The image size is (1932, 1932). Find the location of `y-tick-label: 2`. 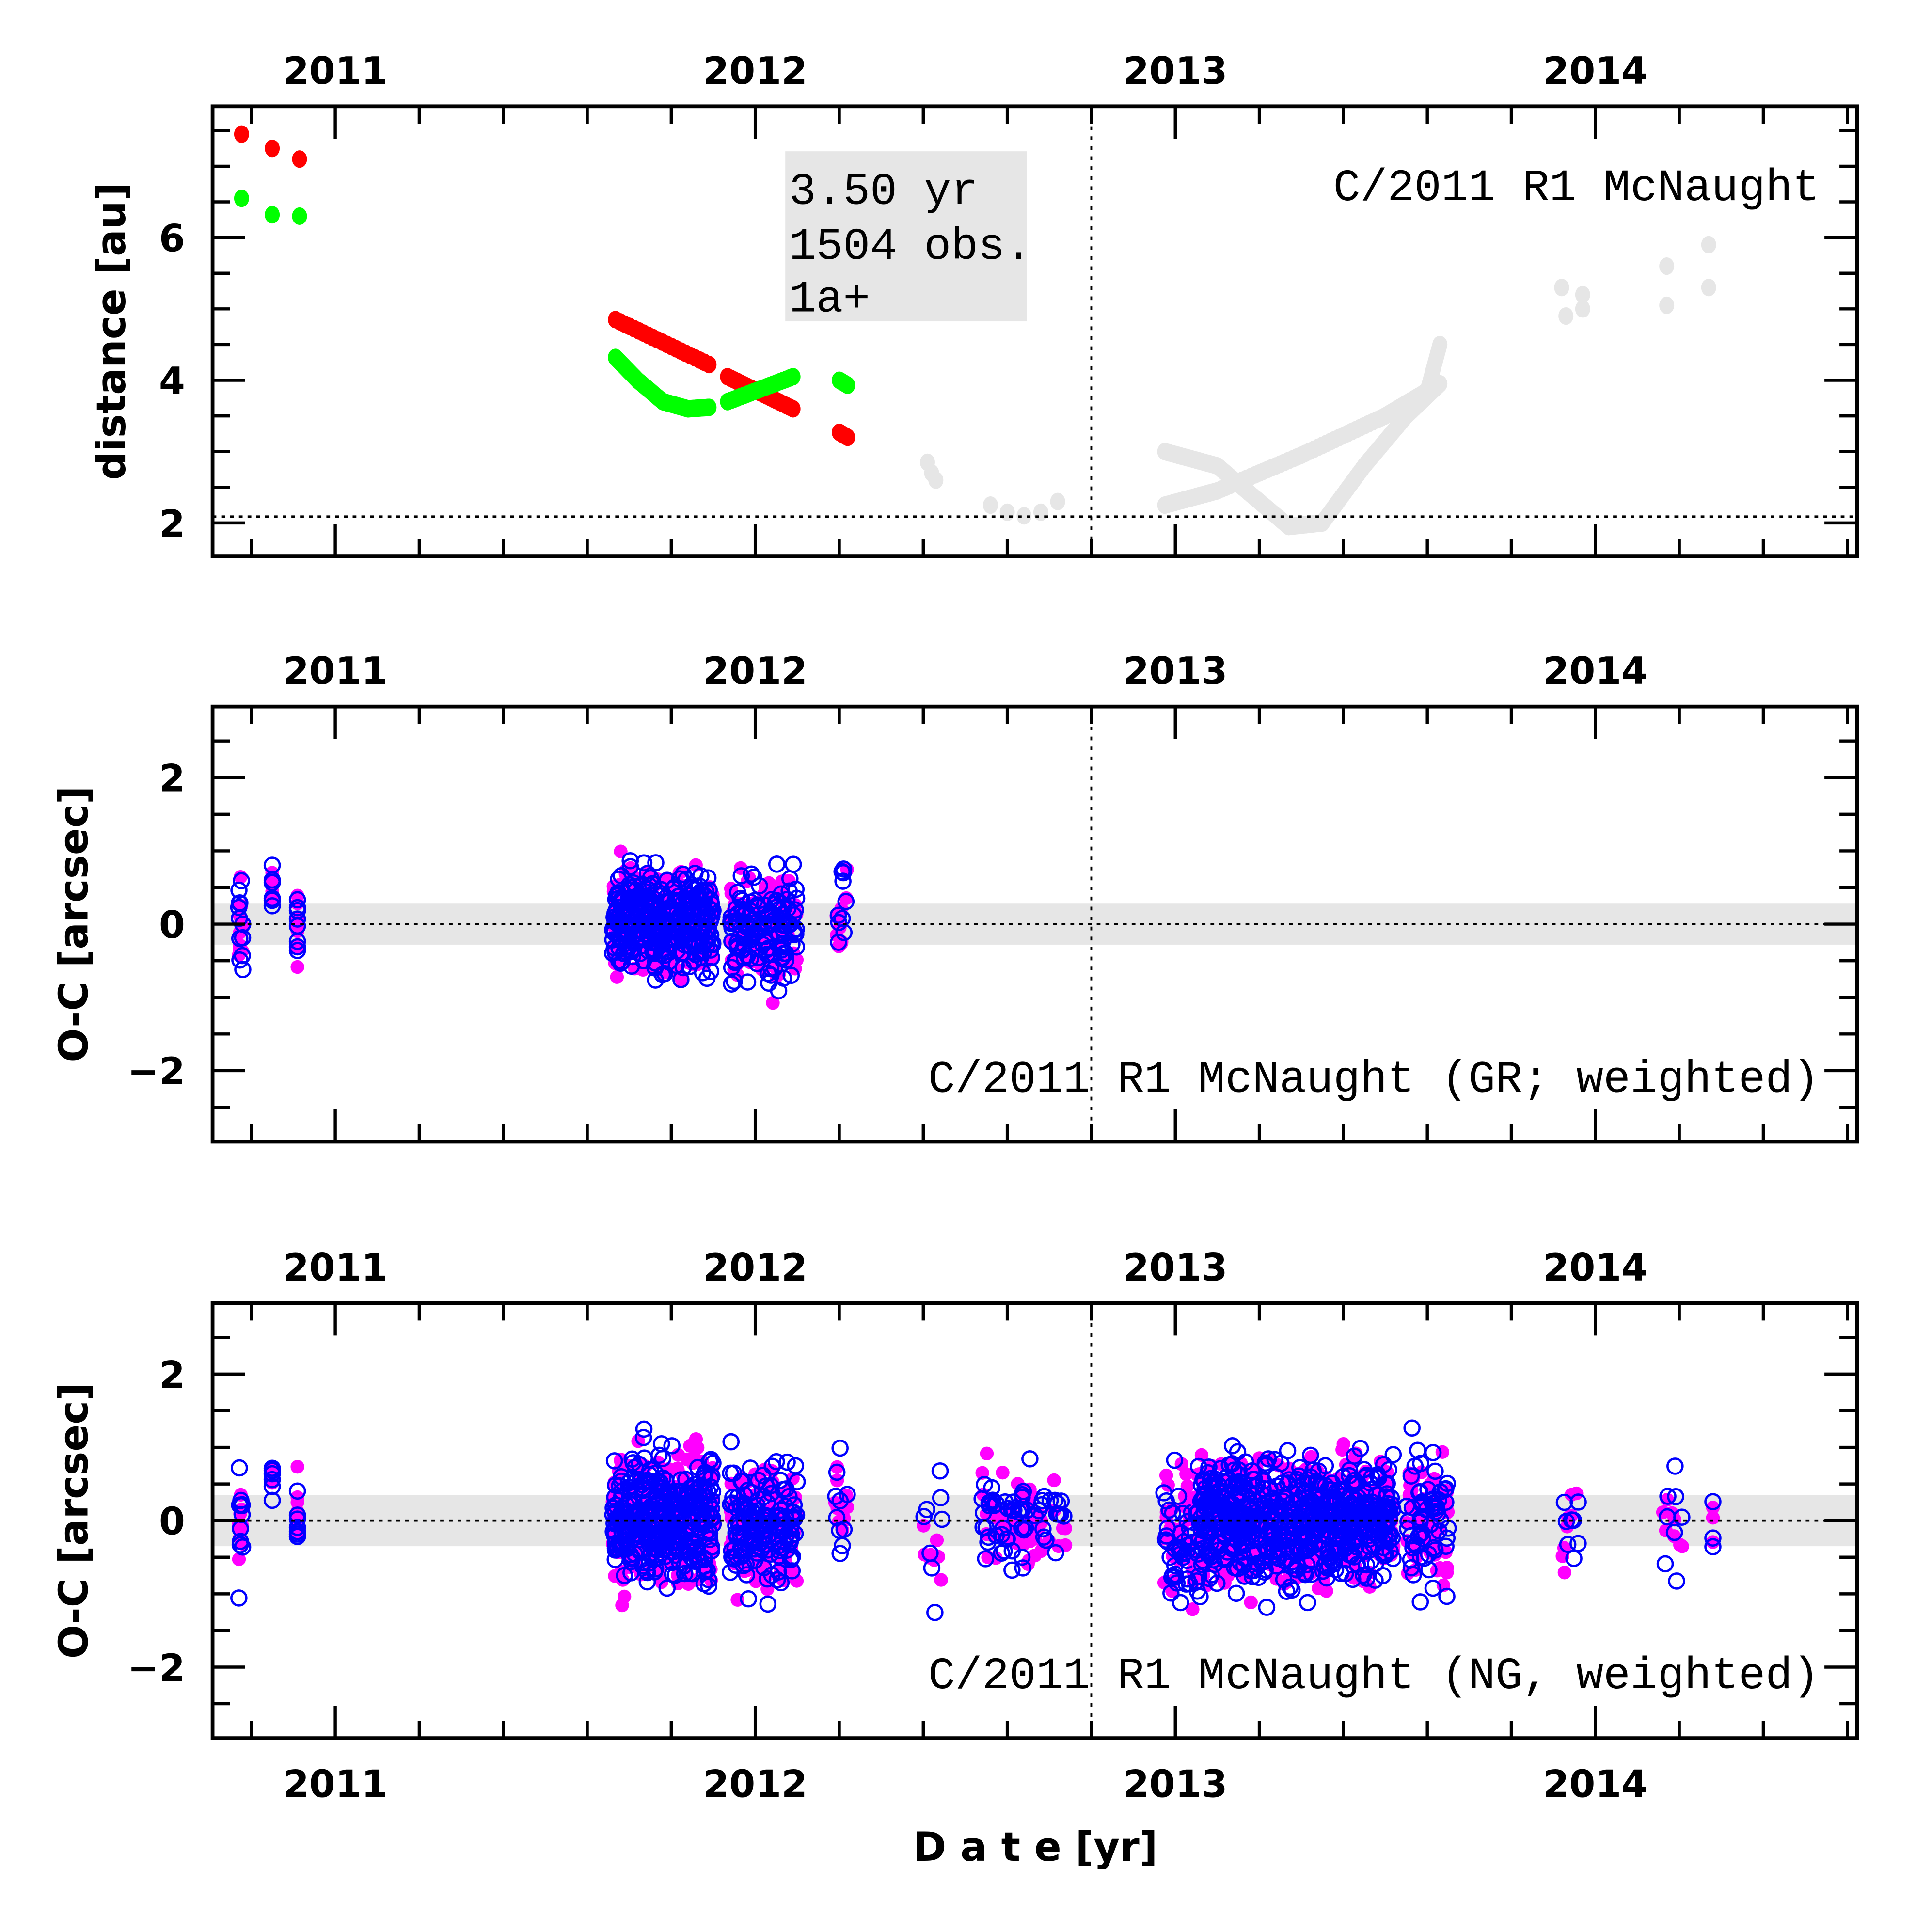

y-tick-label: 2 is located at coordinates (172, 779).